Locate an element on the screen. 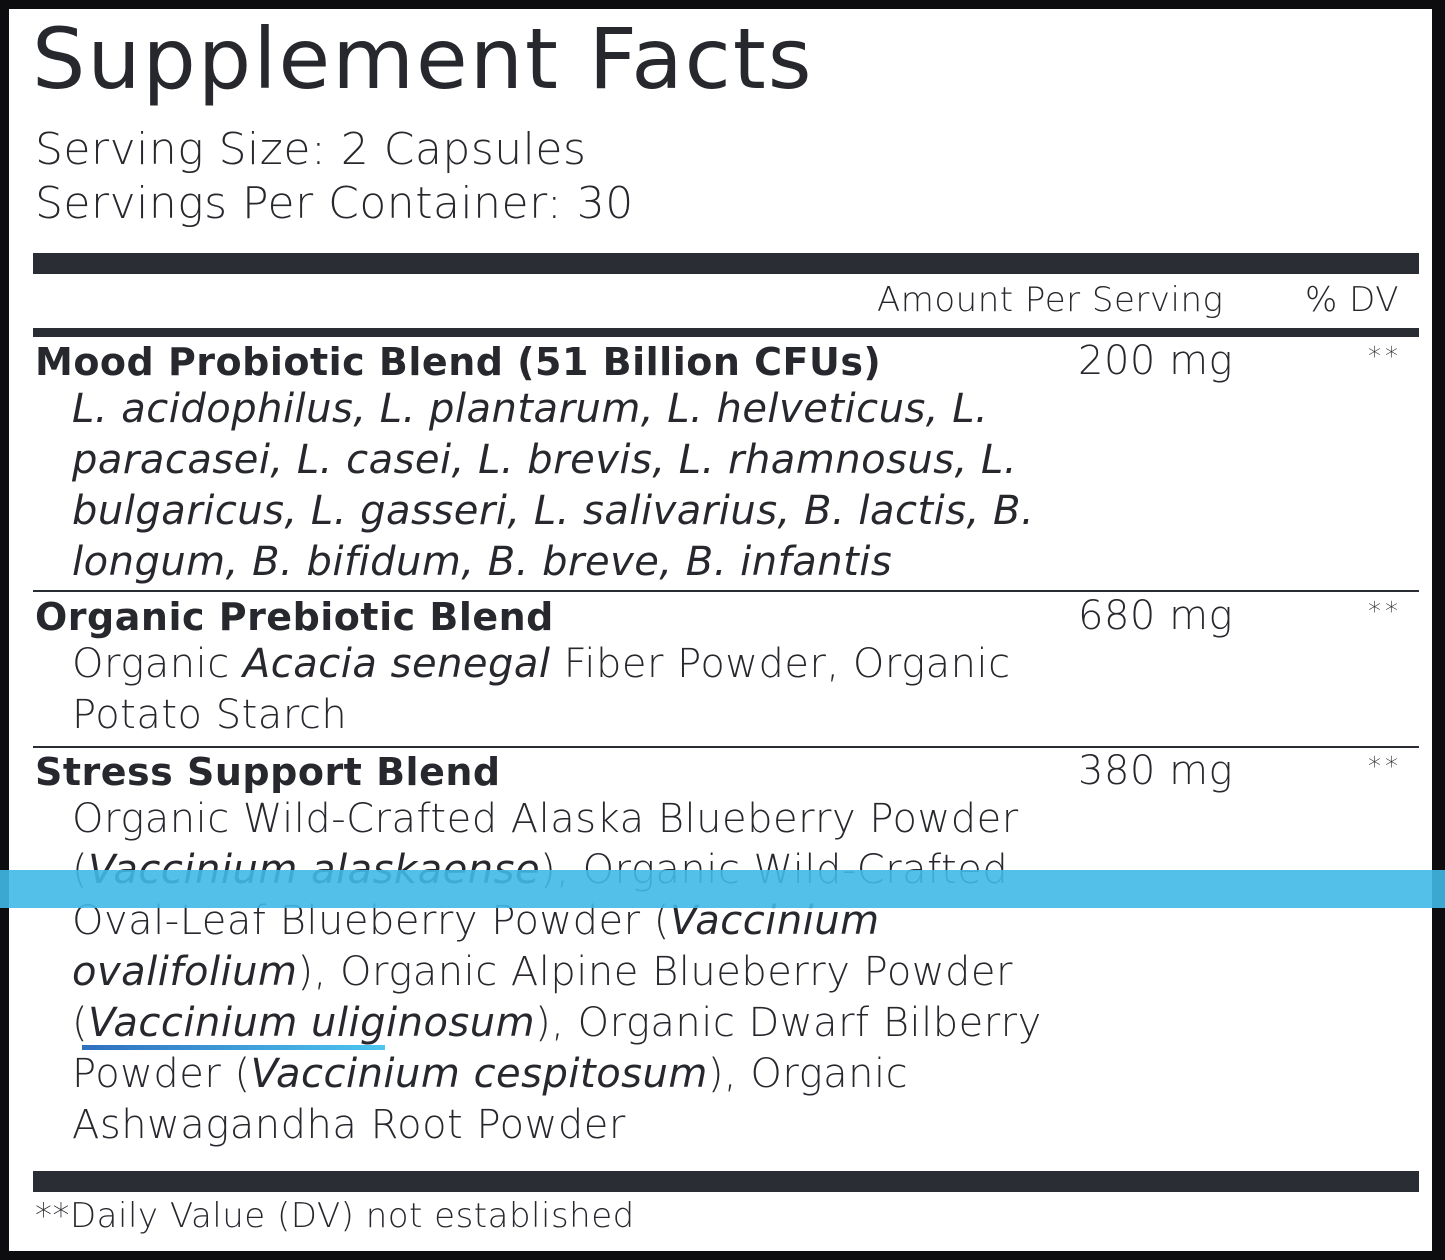 The height and width of the screenshot is (1260, 1445). ingredient-line: Powder (Vaccinium cespitosum), Organic is located at coordinates (490, 1074).